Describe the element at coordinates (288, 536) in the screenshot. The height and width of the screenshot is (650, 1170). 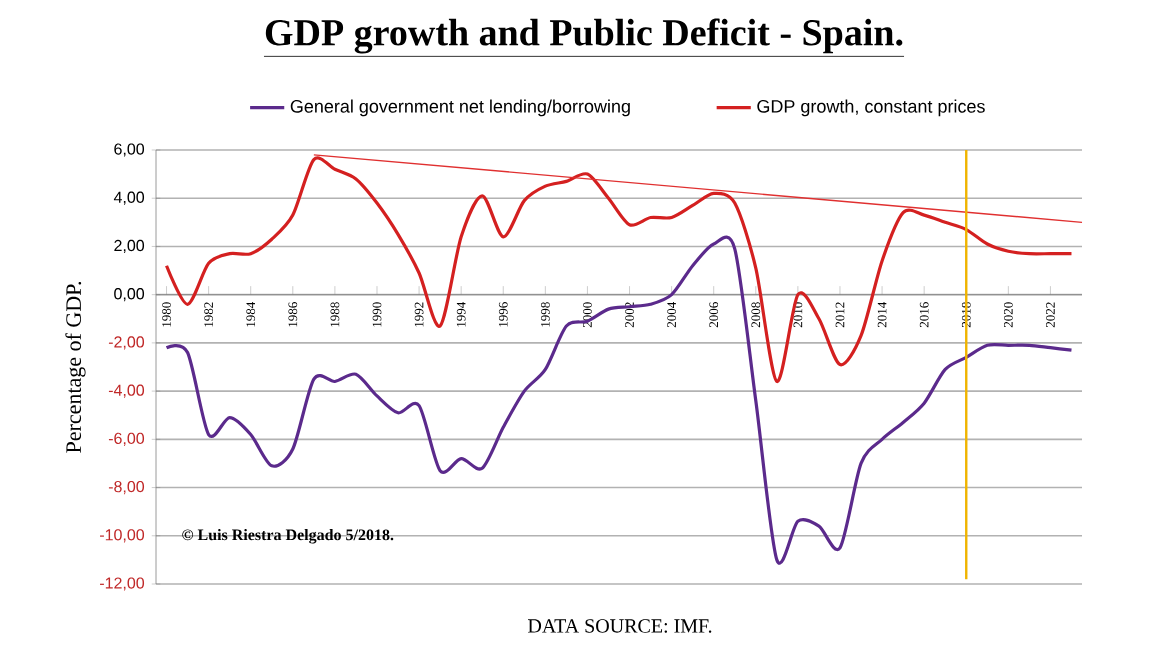
I see `annotation: © Luis Riestra Delgado 5/2018.` at that location.